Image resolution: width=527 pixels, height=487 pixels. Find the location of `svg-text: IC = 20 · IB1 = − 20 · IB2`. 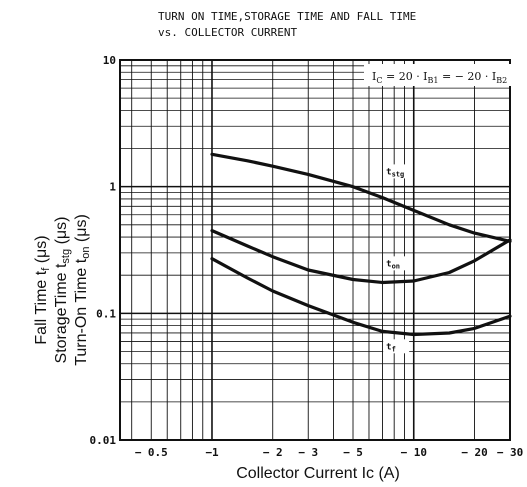

svg-text: IC = 20 · IB1 = − 20 · IB2 is located at coordinates (439, 77).